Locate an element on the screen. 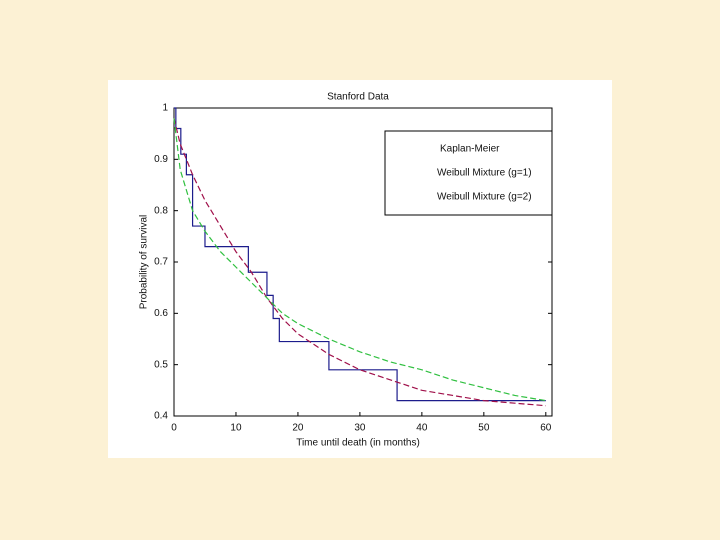 The width and height of the screenshot is (720, 540). x-tick-label: 50 is located at coordinates (484, 428).